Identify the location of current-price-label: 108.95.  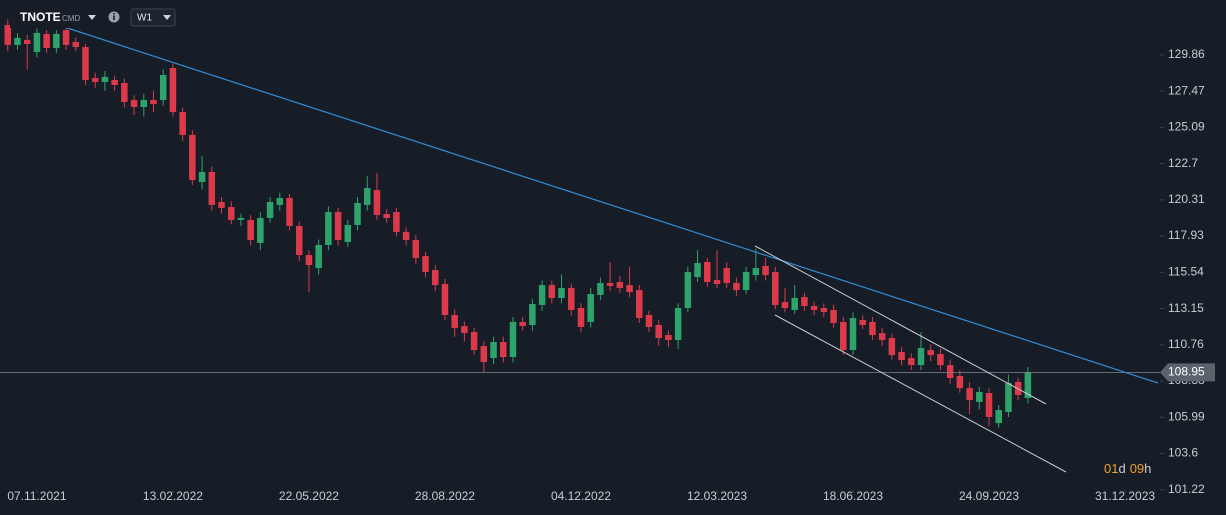
(1186, 372).